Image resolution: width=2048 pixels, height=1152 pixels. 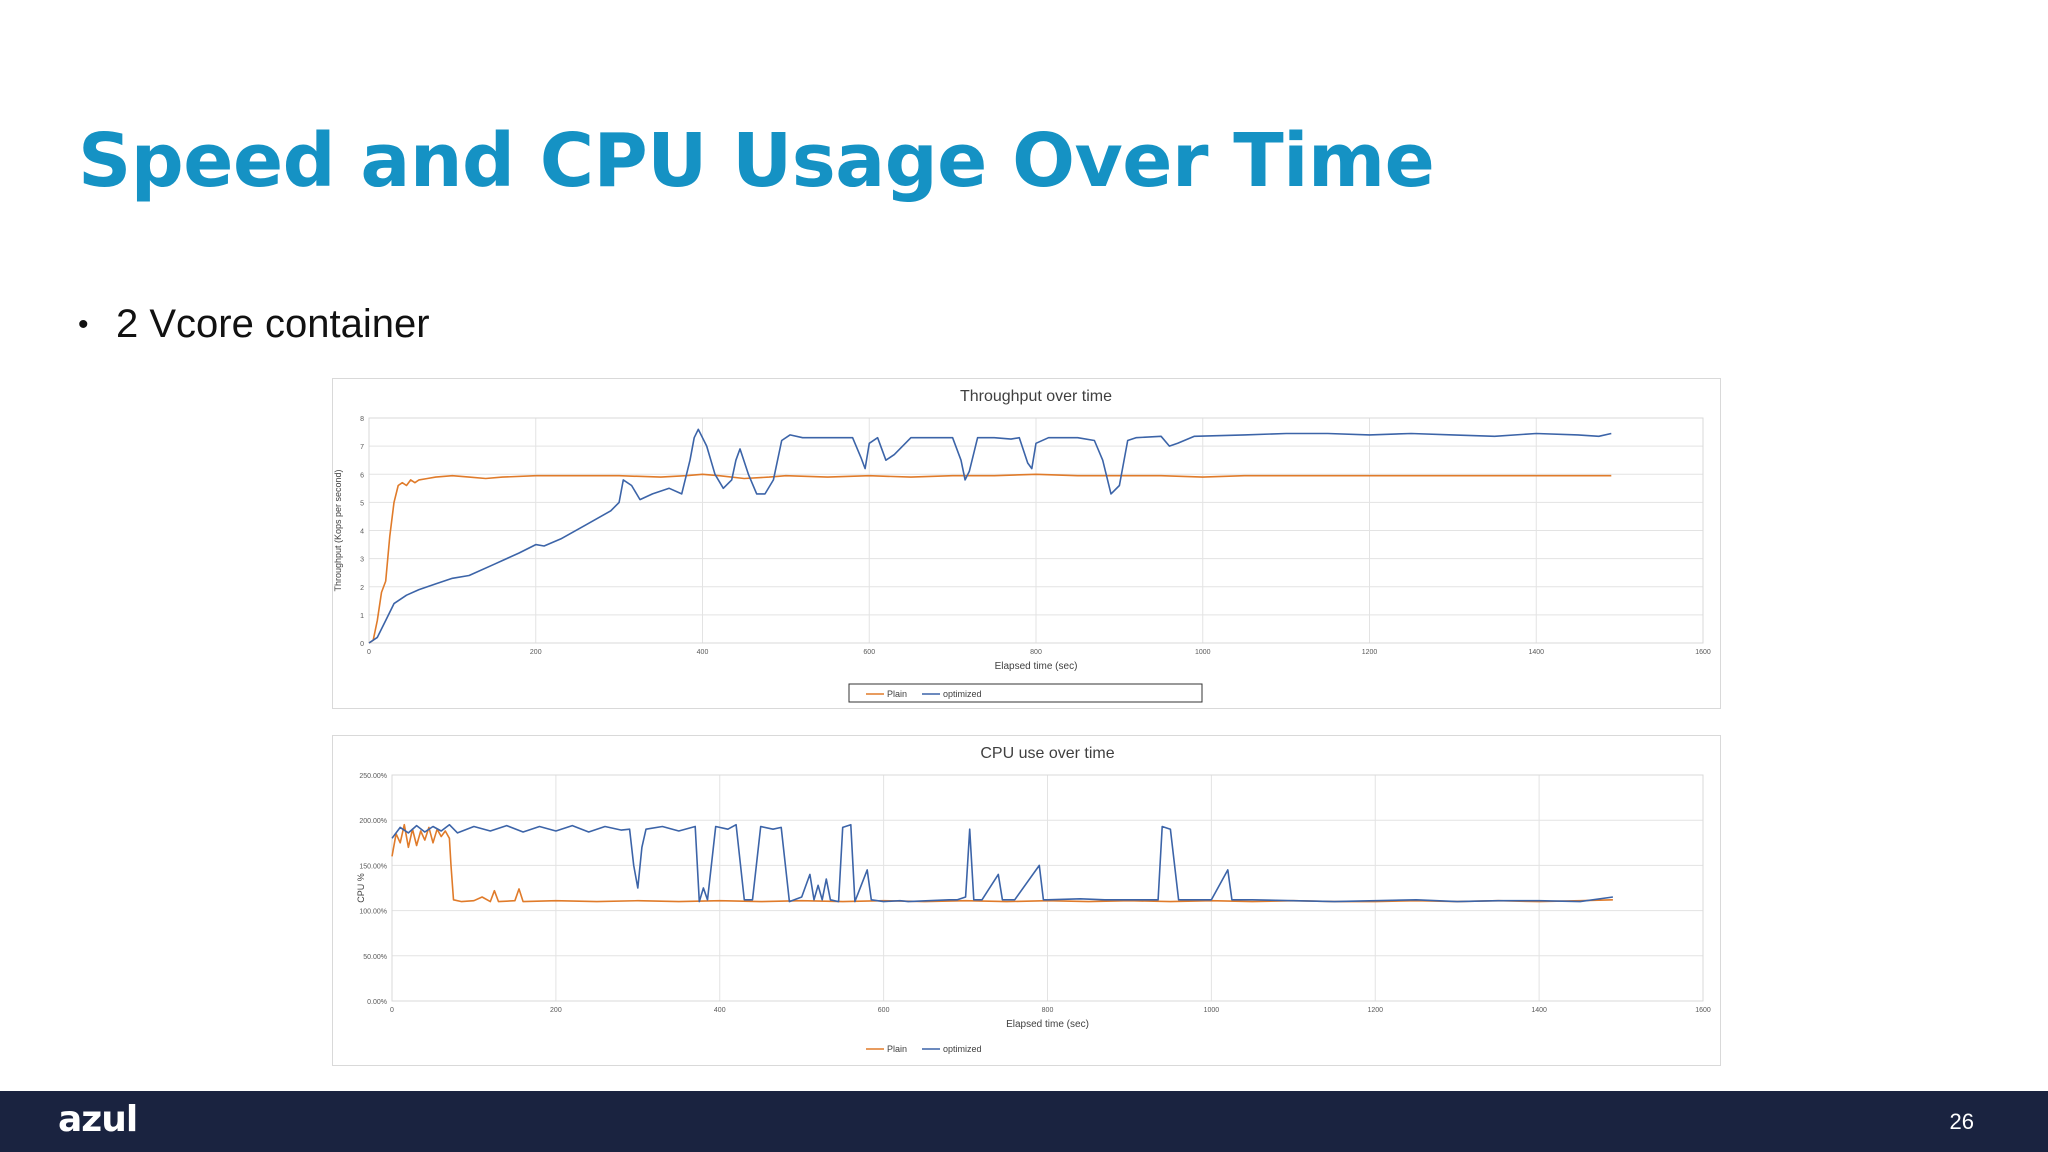 I want to click on y-tick-label: 7, so click(x=362, y=447).